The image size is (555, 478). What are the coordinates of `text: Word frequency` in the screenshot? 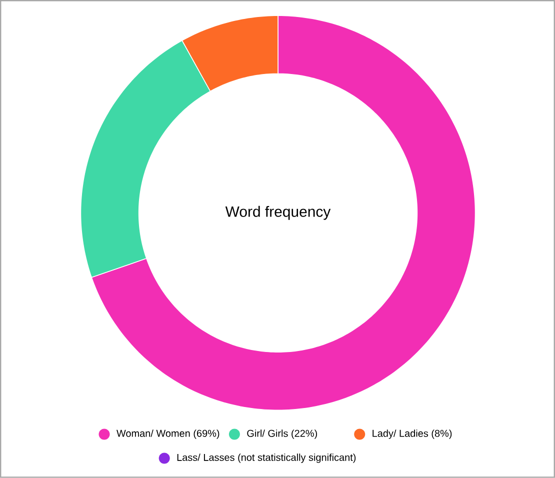 It's located at (278, 213).